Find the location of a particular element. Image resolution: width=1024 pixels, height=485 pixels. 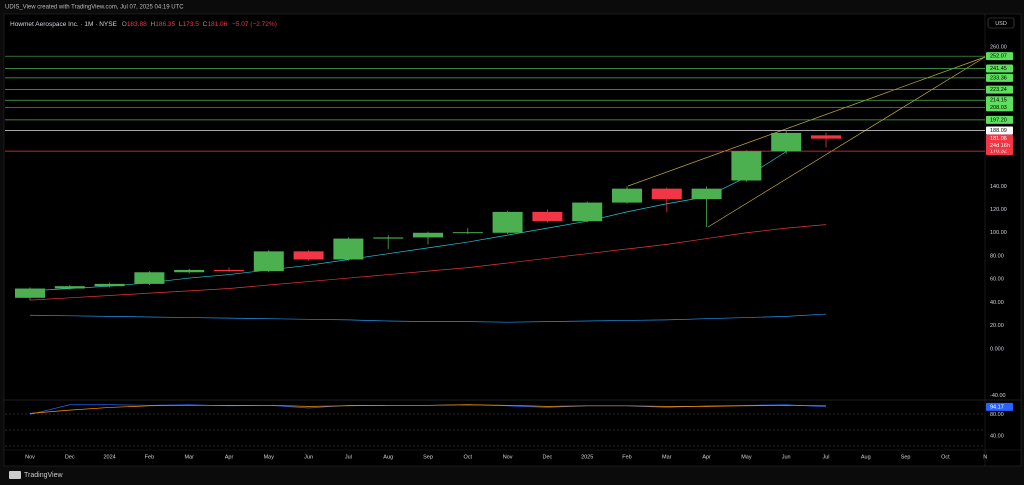

level-label: 241.45 is located at coordinates (998, 69).